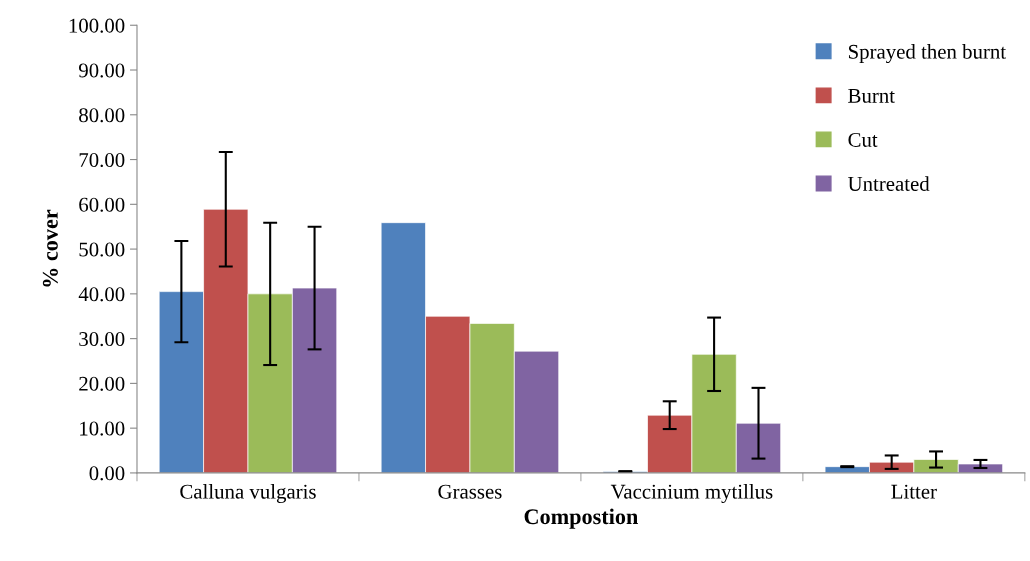  I want to click on legend-label: Burnt, so click(871, 96).